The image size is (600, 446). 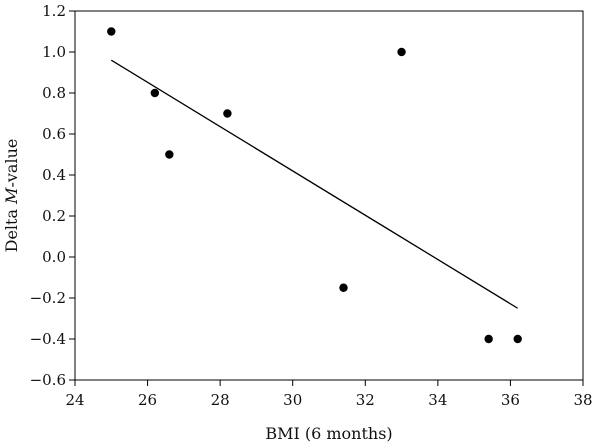 What do you see at coordinates (54, 134) in the screenshot?
I see `y-tick-label: 0.6` at bounding box center [54, 134].